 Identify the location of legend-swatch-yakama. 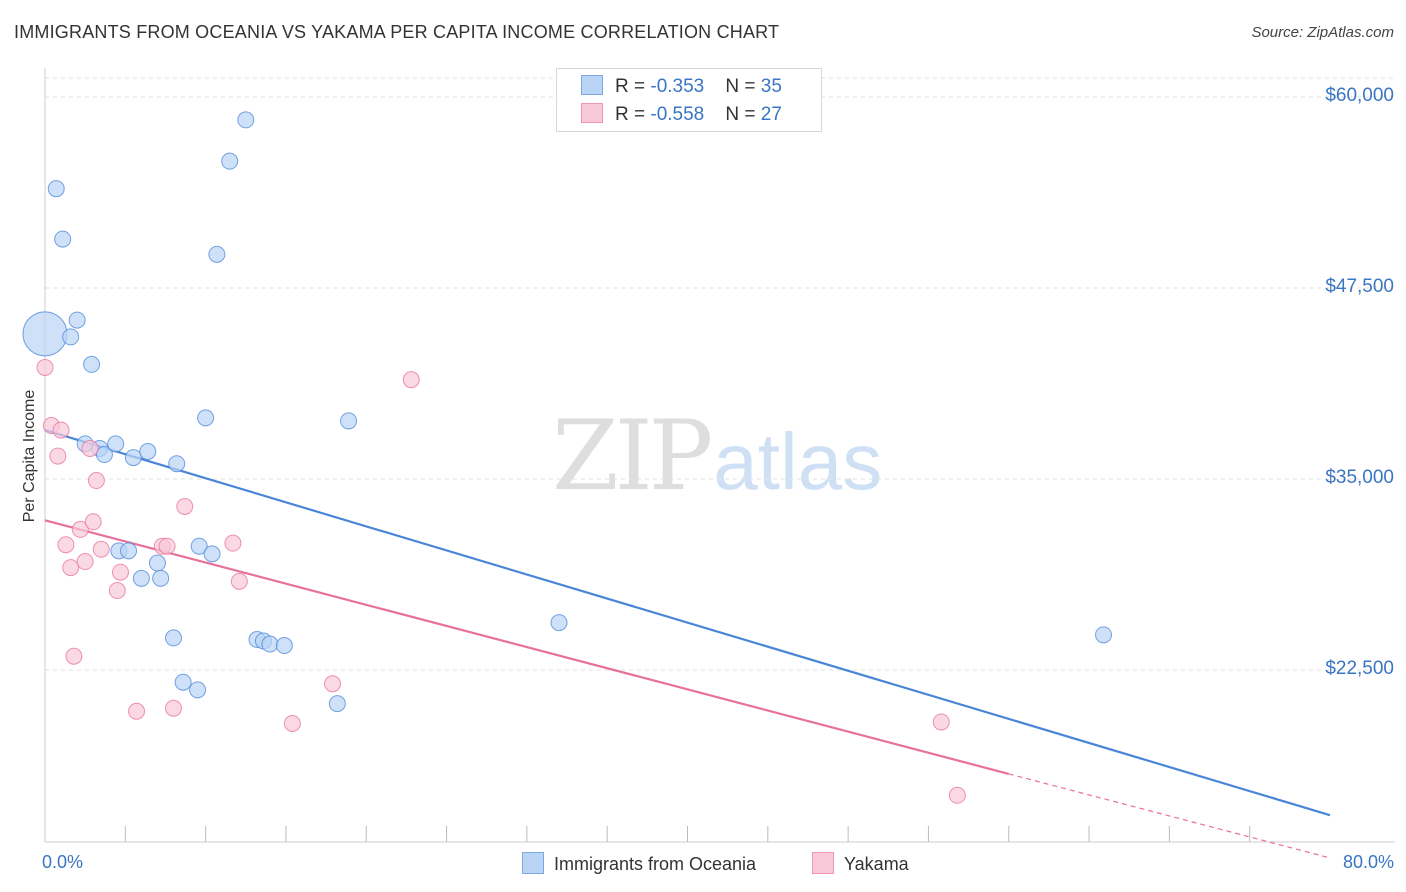
(823, 863).